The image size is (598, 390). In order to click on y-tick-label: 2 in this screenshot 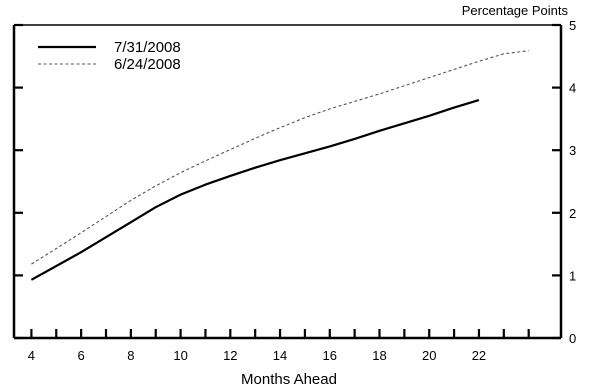, I will do `click(572, 213)`.